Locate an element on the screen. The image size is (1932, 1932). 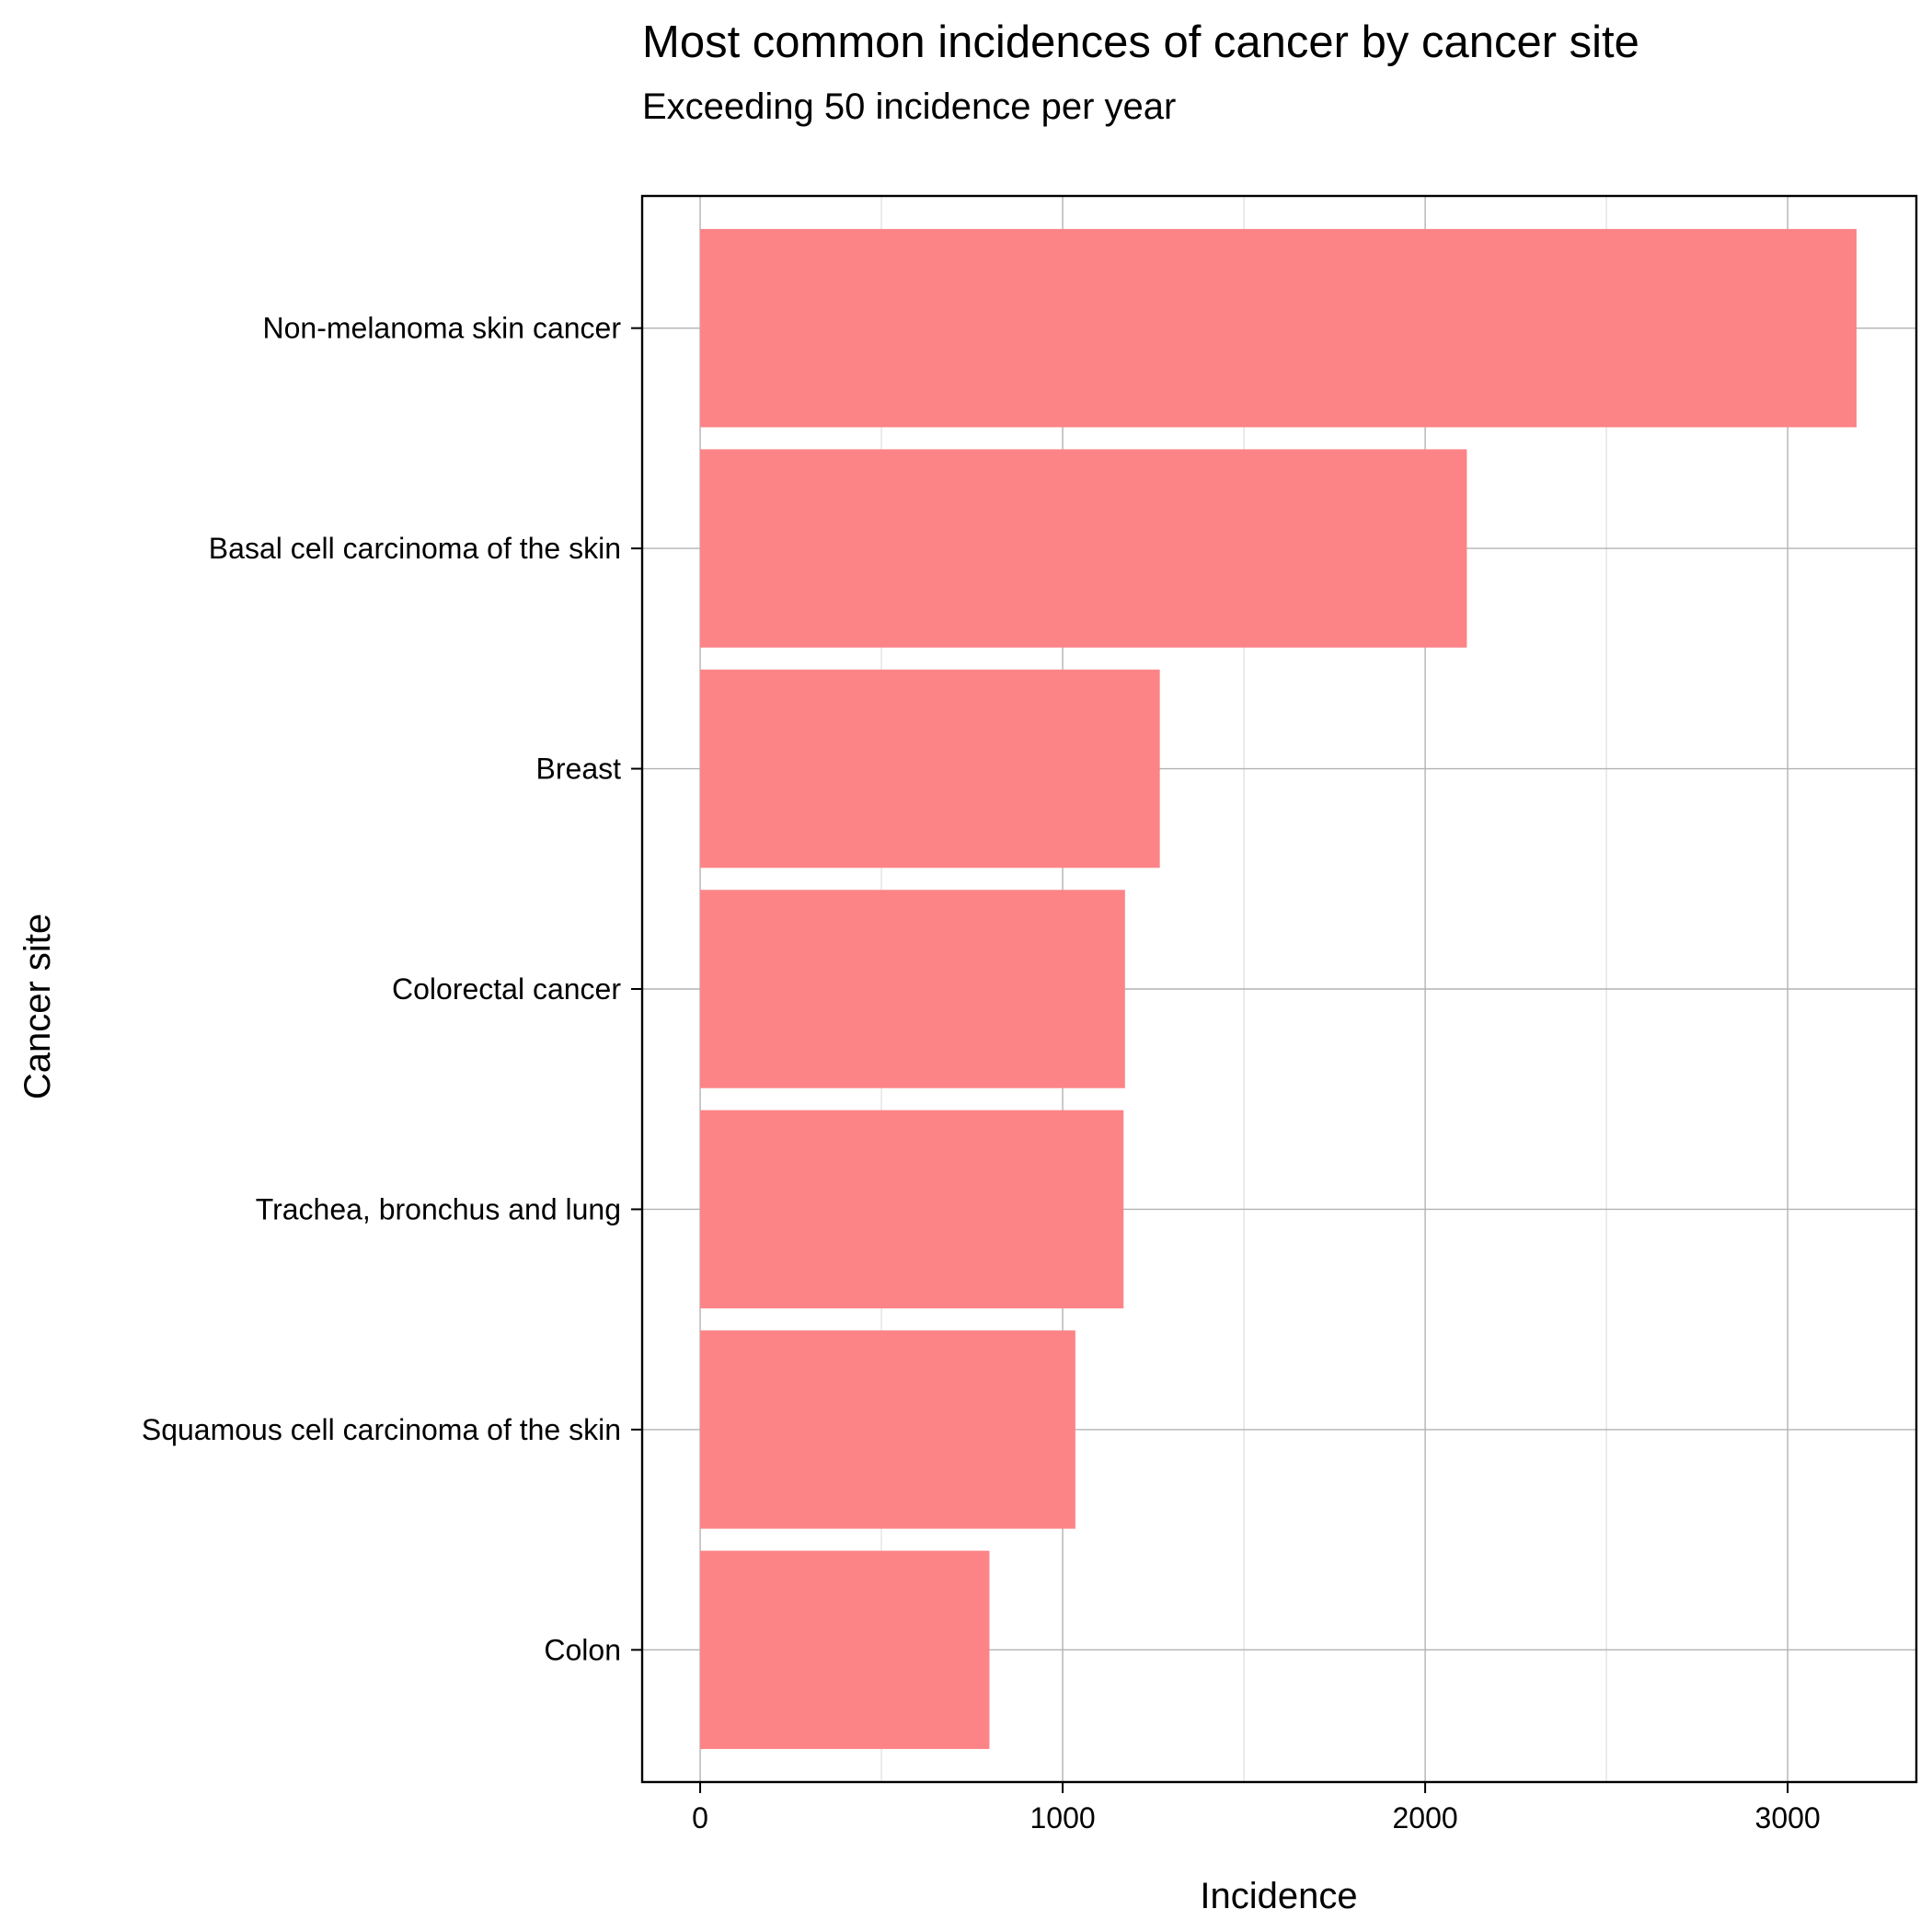
y-category-label: Basal cell carcinoma of the skin is located at coordinates (415, 548).